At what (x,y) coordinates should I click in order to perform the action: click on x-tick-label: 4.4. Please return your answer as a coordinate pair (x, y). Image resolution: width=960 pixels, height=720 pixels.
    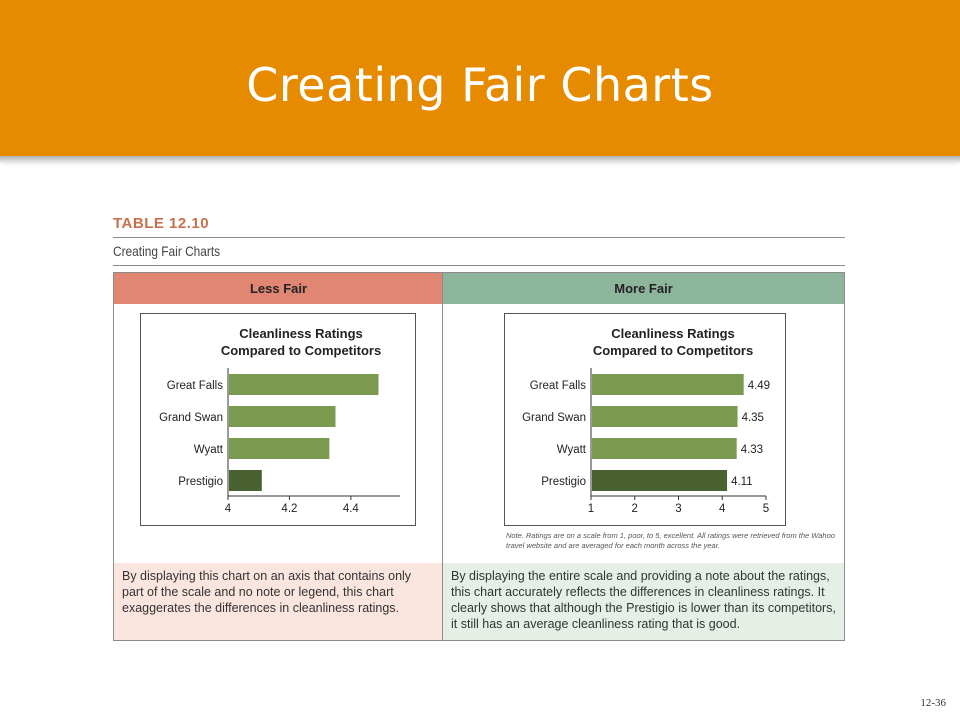
    Looking at the image, I should click on (351, 509).